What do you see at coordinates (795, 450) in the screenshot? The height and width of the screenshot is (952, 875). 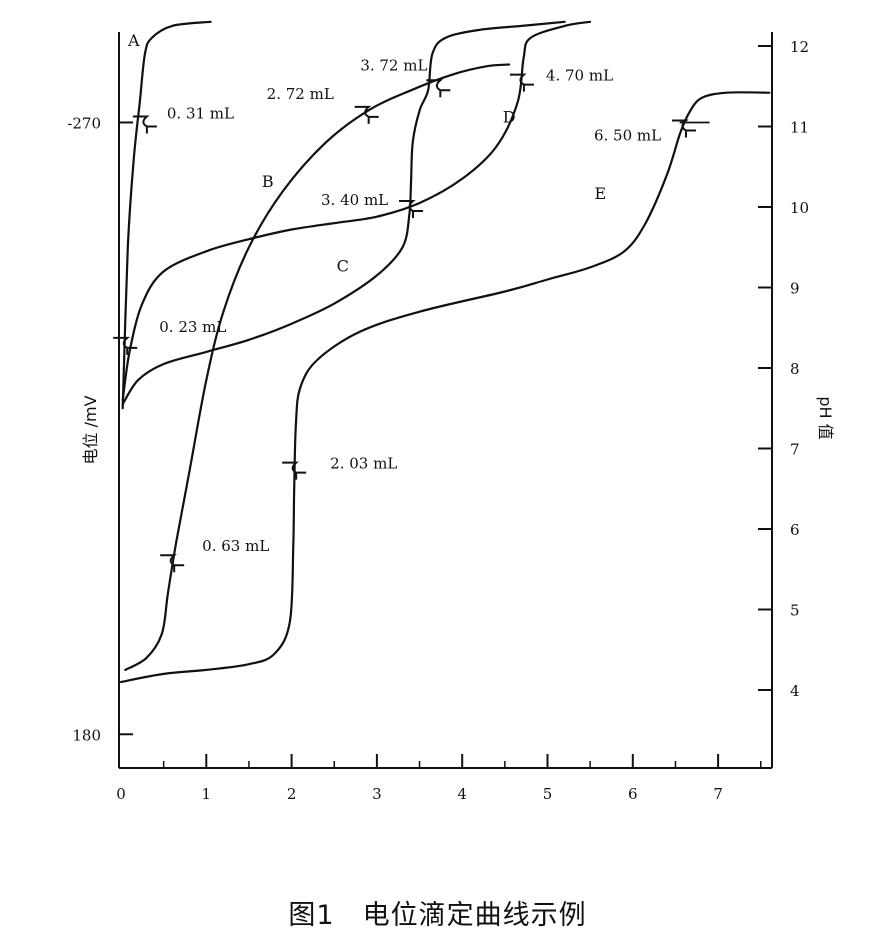 I see `right-tick-label: 7` at bounding box center [795, 450].